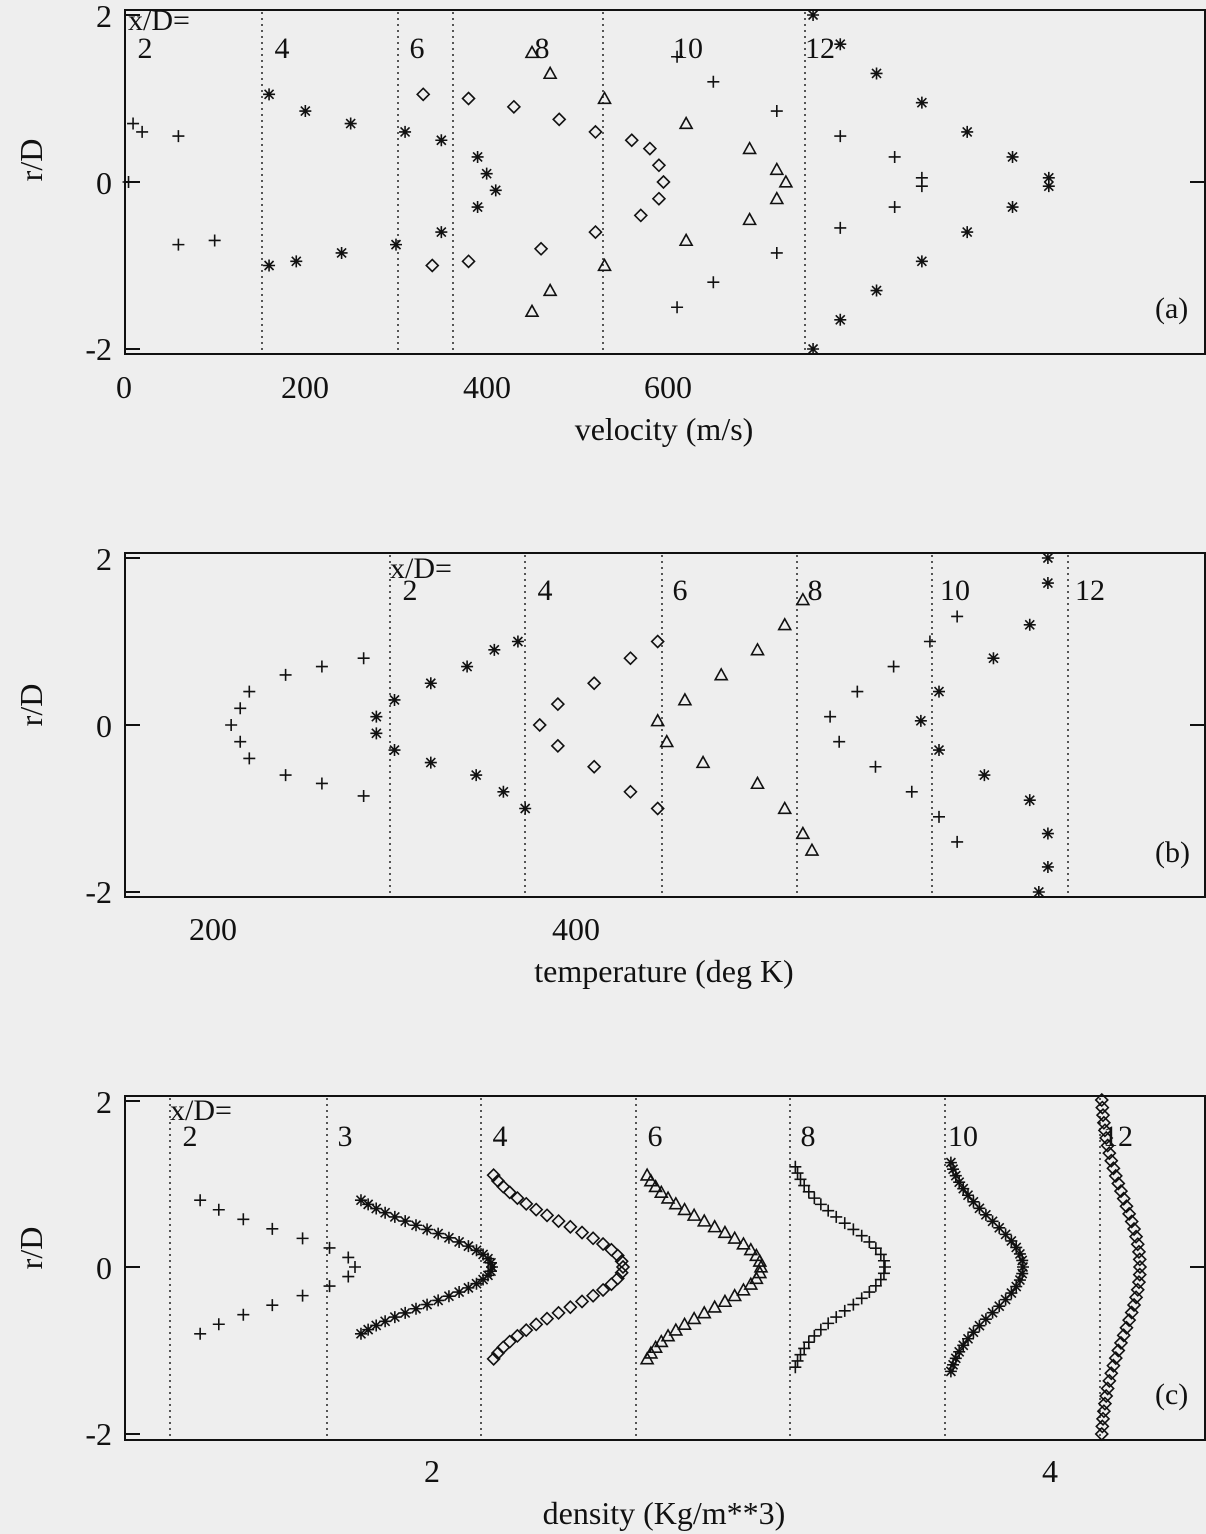 Image resolution: width=1206 pixels, height=1534 pixels. Describe the element at coordinates (576, 929) in the screenshot. I see `panel-b-xtick-400: 400` at that location.